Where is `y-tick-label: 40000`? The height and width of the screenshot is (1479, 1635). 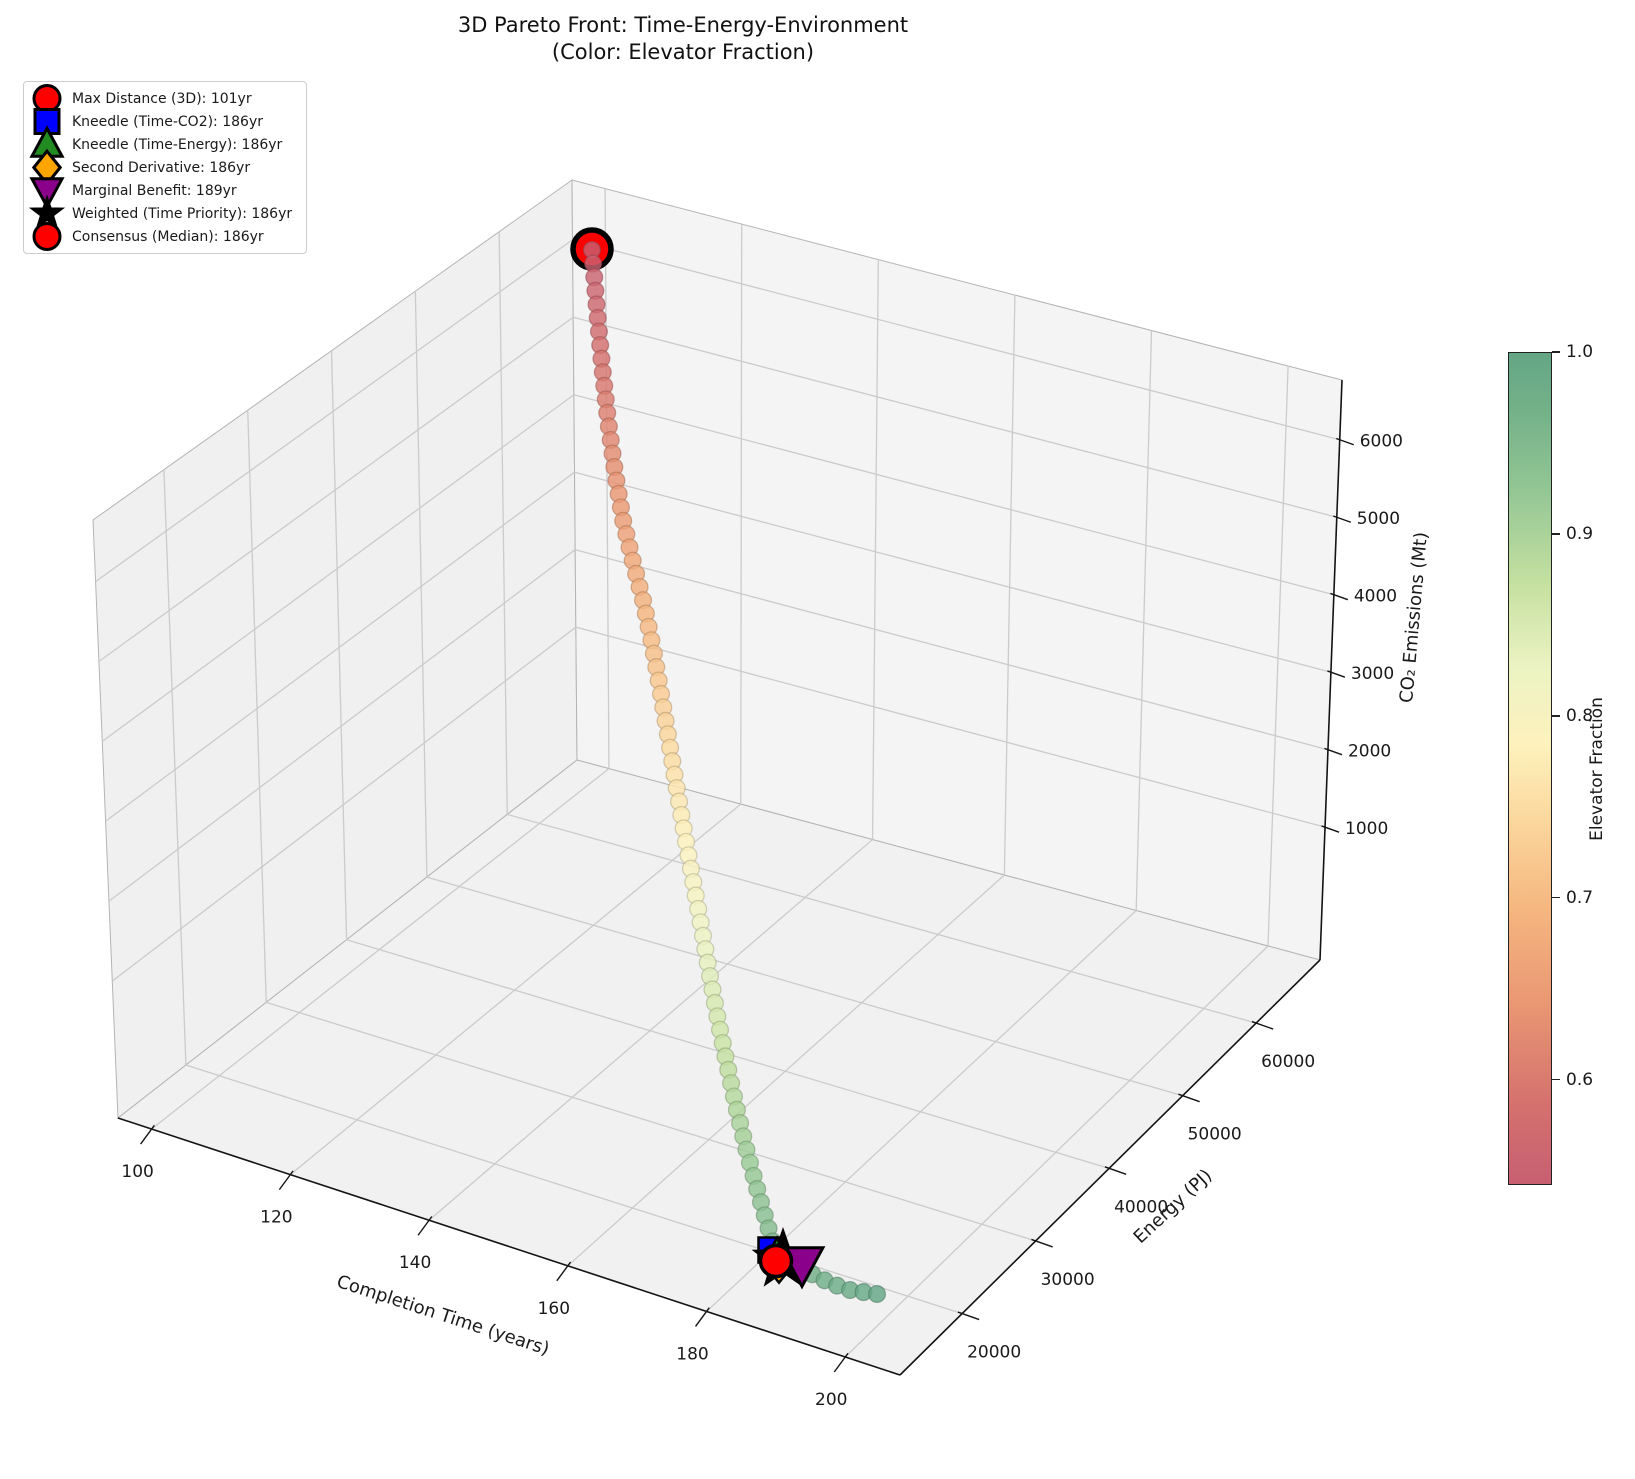
y-tick-label: 40000 is located at coordinates (1141, 1207).